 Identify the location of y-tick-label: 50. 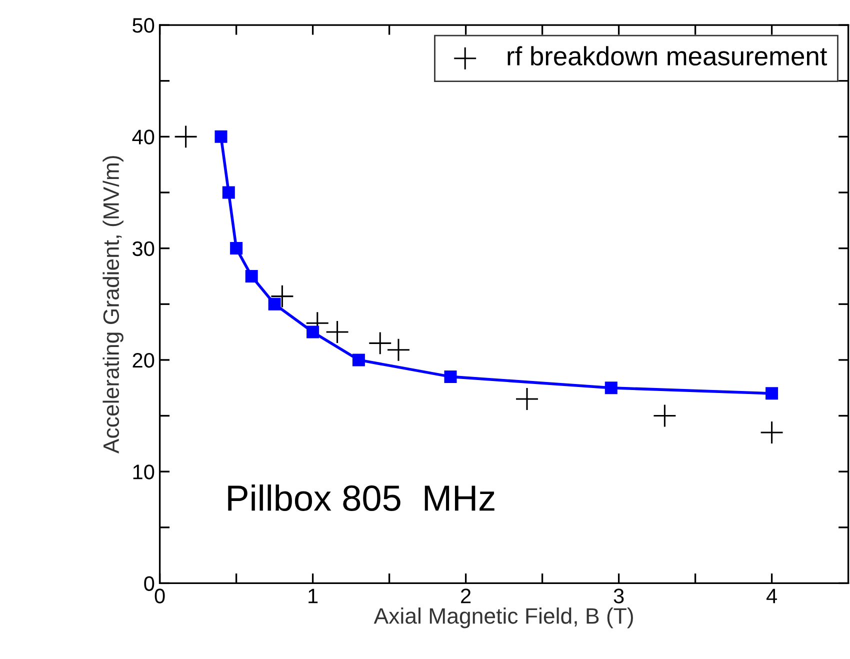
(143, 25).